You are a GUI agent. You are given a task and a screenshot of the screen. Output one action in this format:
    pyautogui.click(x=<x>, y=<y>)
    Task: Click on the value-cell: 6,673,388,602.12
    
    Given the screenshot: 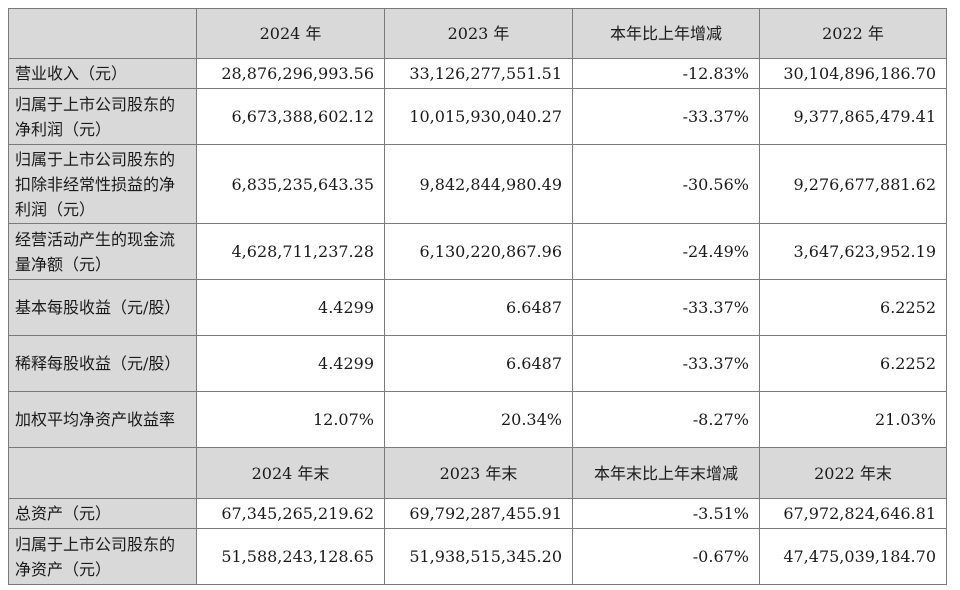 What is the action you would take?
    pyautogui.click(x=290, y=116)
    